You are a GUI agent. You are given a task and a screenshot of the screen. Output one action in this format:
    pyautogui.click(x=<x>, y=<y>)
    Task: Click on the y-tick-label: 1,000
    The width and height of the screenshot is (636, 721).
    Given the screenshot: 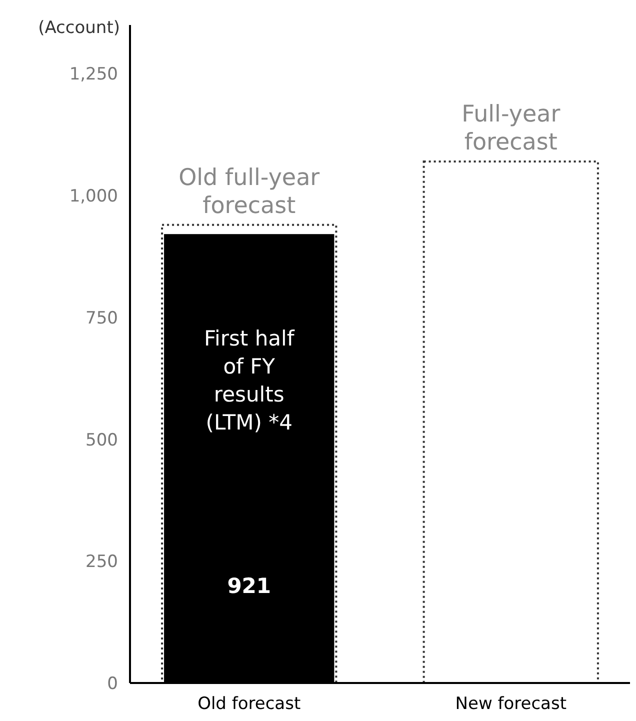 What is the action you would take?
    pyautogui.click(x=93, y=196)
    